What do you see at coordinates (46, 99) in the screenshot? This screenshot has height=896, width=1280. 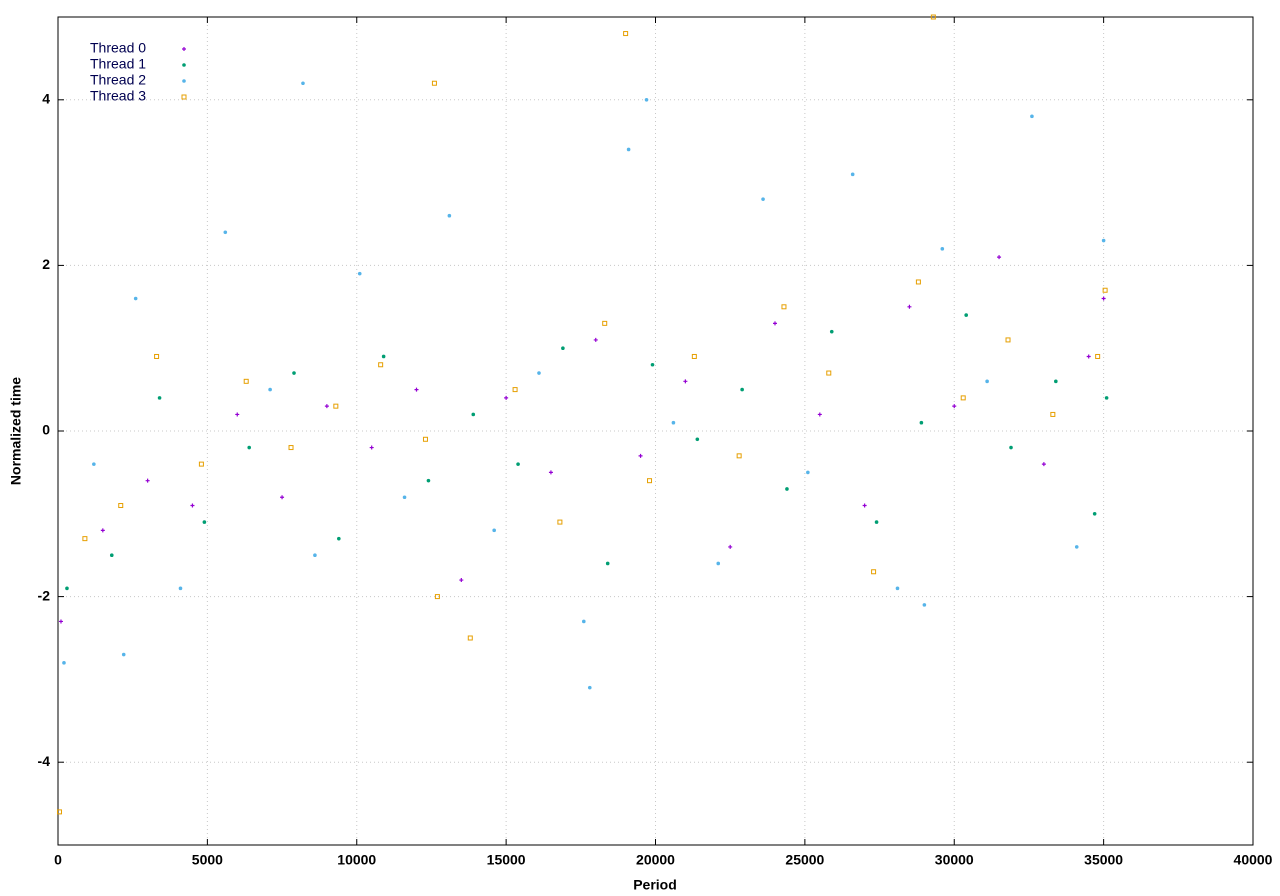 I see `y-tick-label: 4` at bounding box center [46, 99].